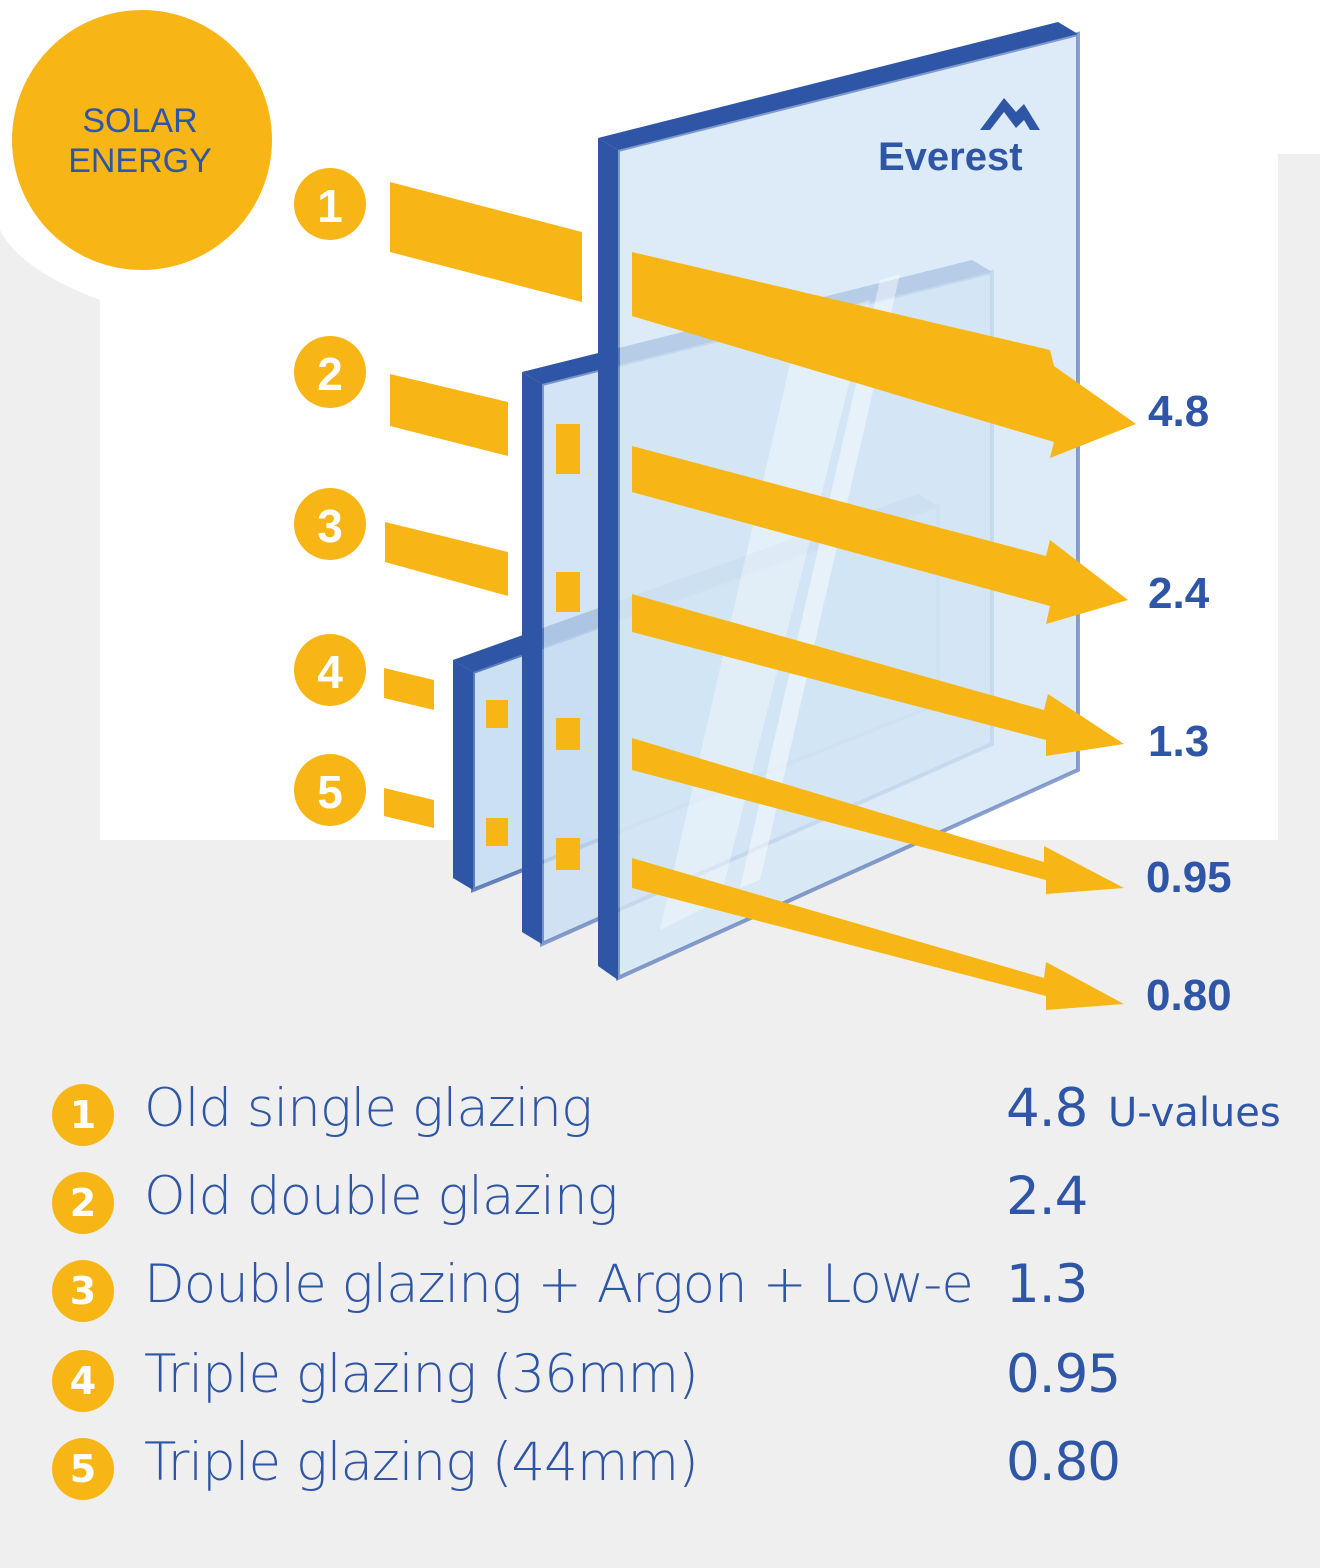 Image resolution: width=1320 pixels, height=1568 pixels. I want to click on svg-text: 1, so click(330, 206).